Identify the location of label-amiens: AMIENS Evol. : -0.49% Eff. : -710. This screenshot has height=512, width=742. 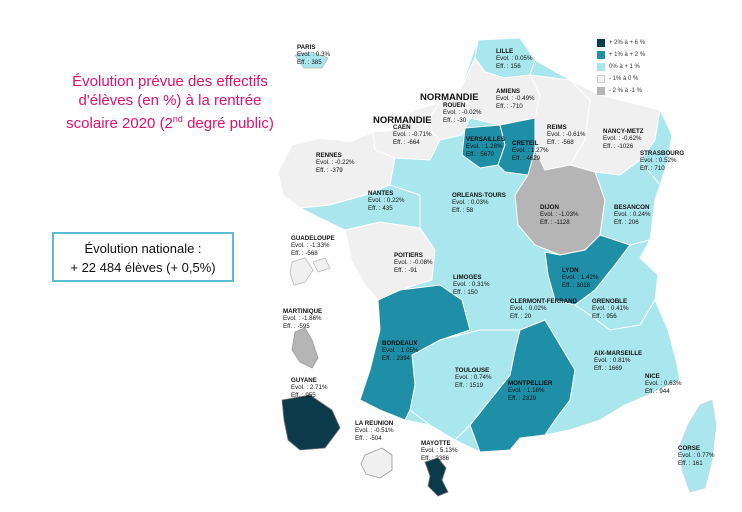
(515, 99).